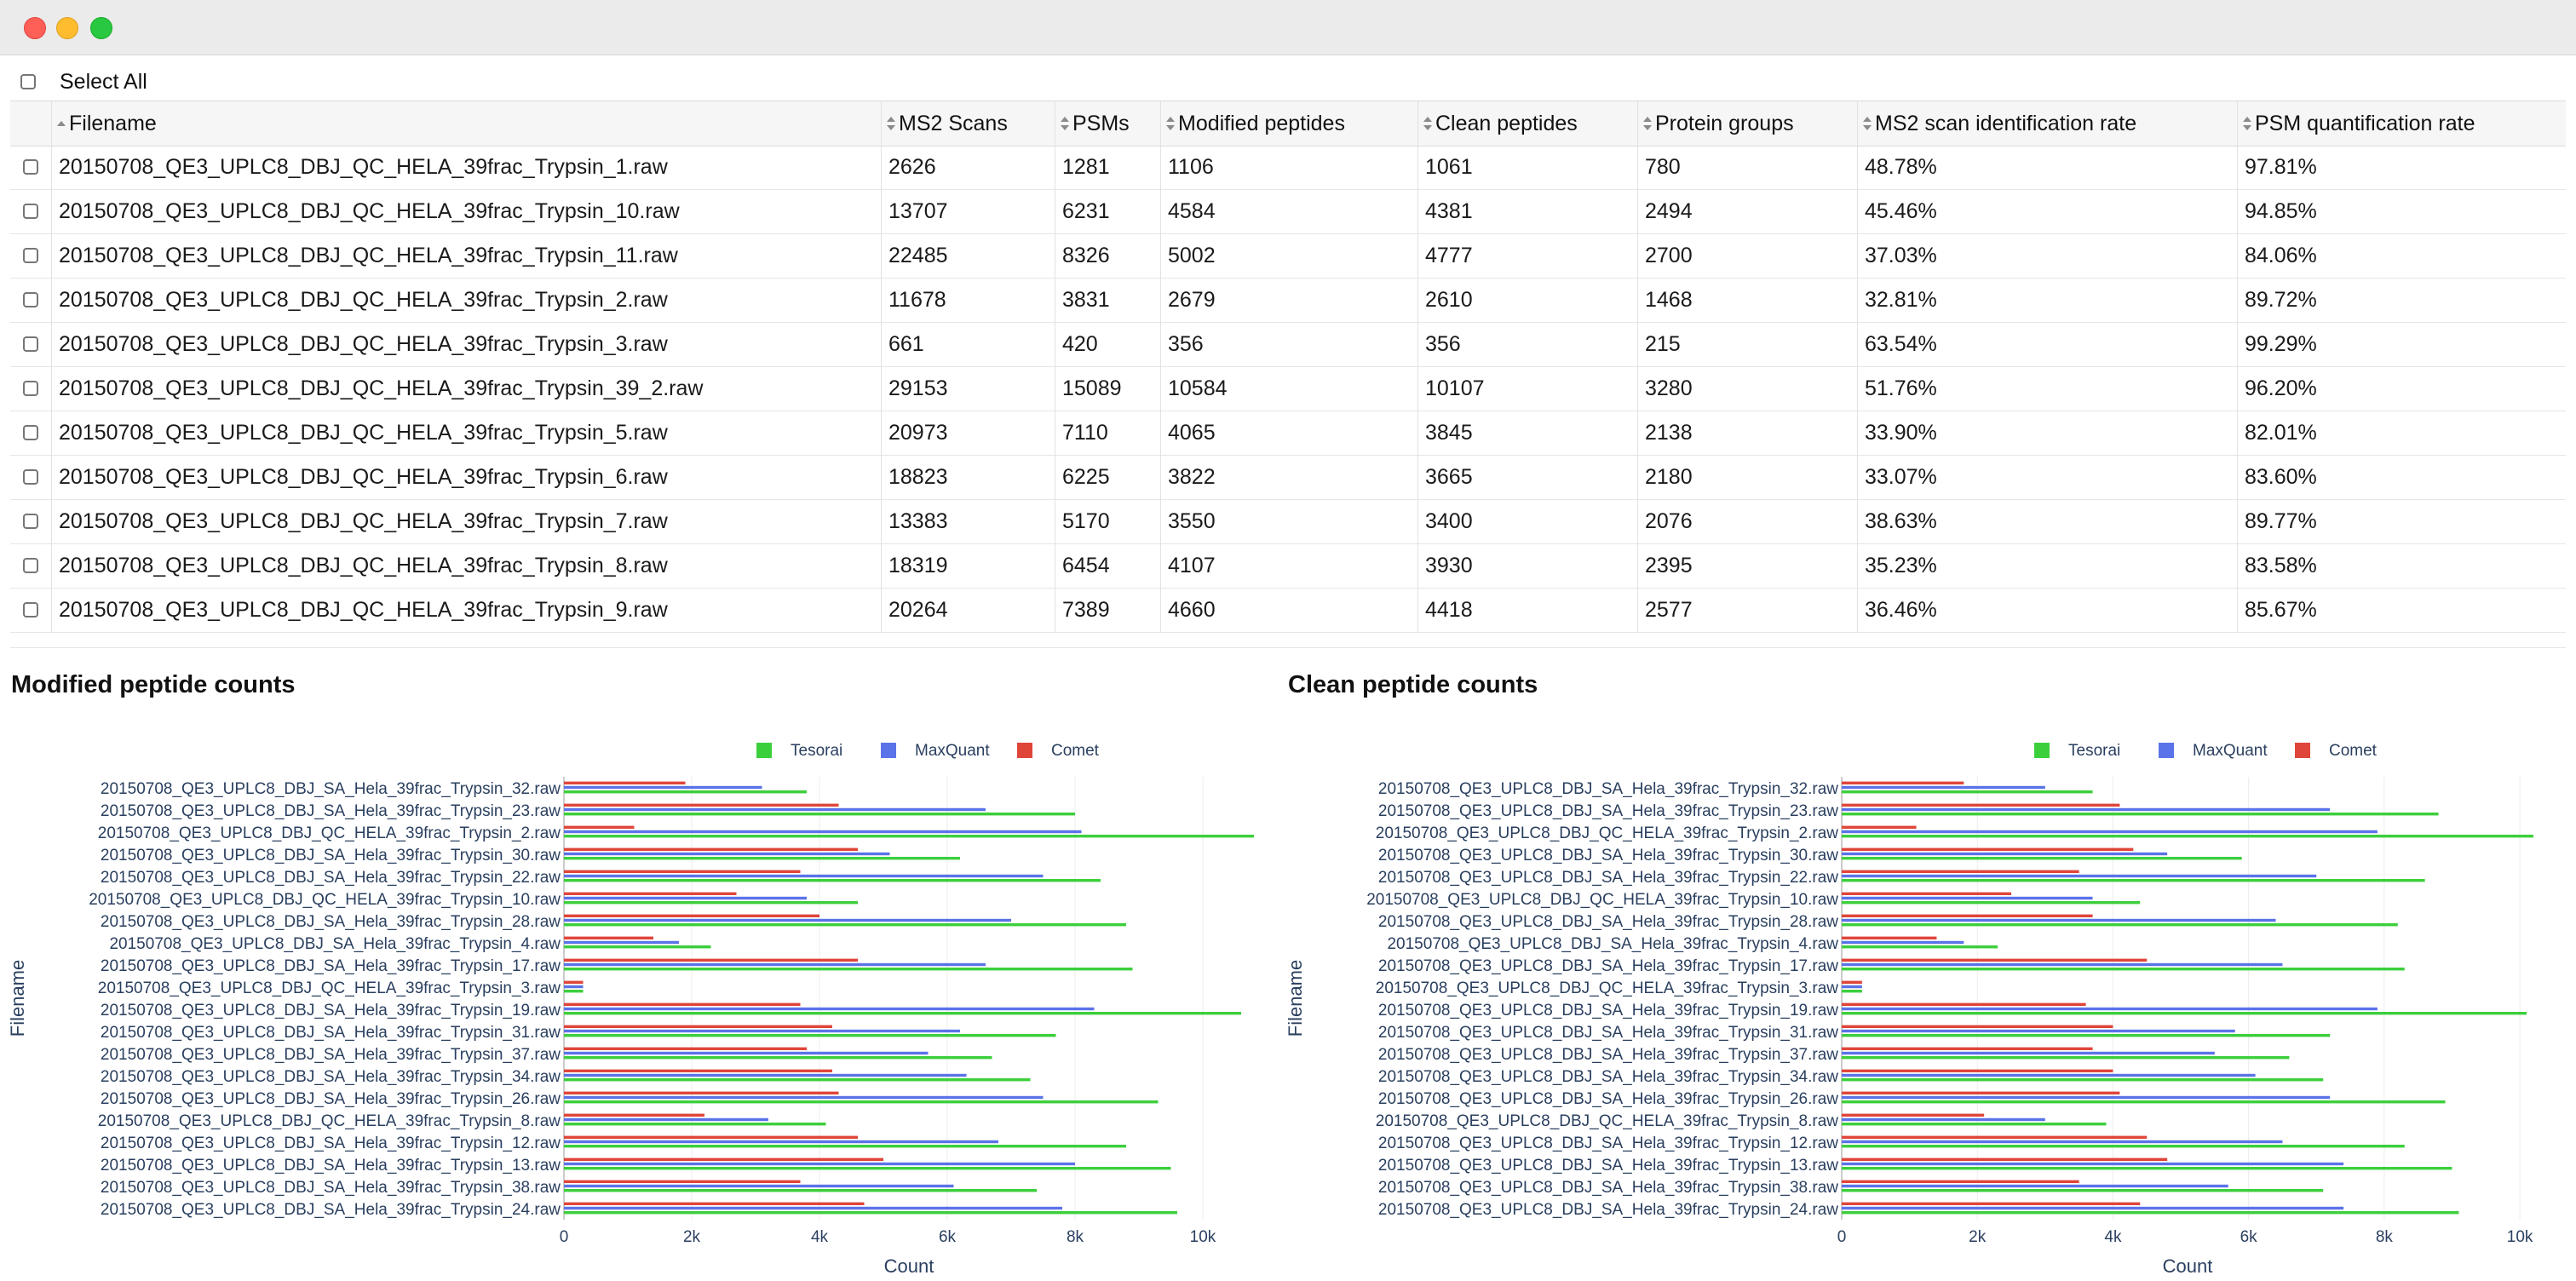 The image size is (2576, 1281). I want to click on cell-protein-groups: 2577, so click(1747, 610).